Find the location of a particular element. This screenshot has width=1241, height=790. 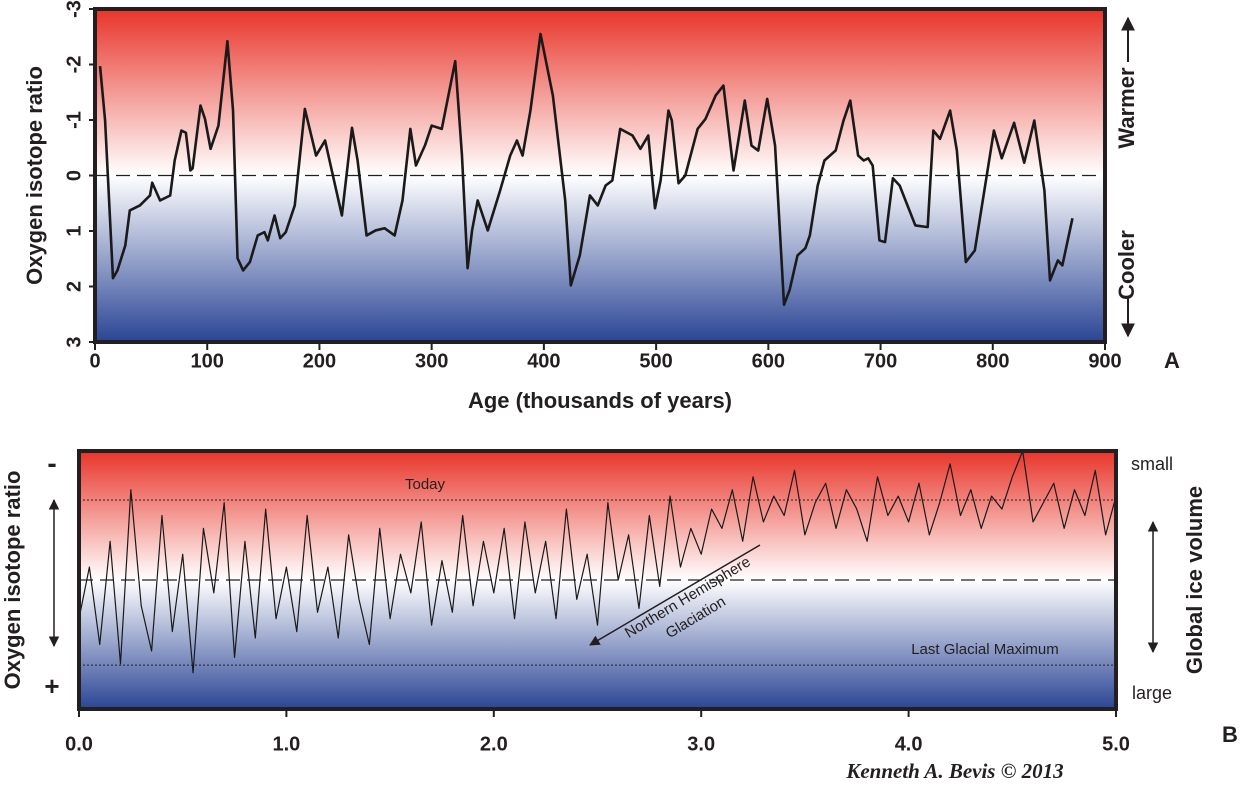

y2-axis-label: Global ice volume is located at coordinates (1194, 580).